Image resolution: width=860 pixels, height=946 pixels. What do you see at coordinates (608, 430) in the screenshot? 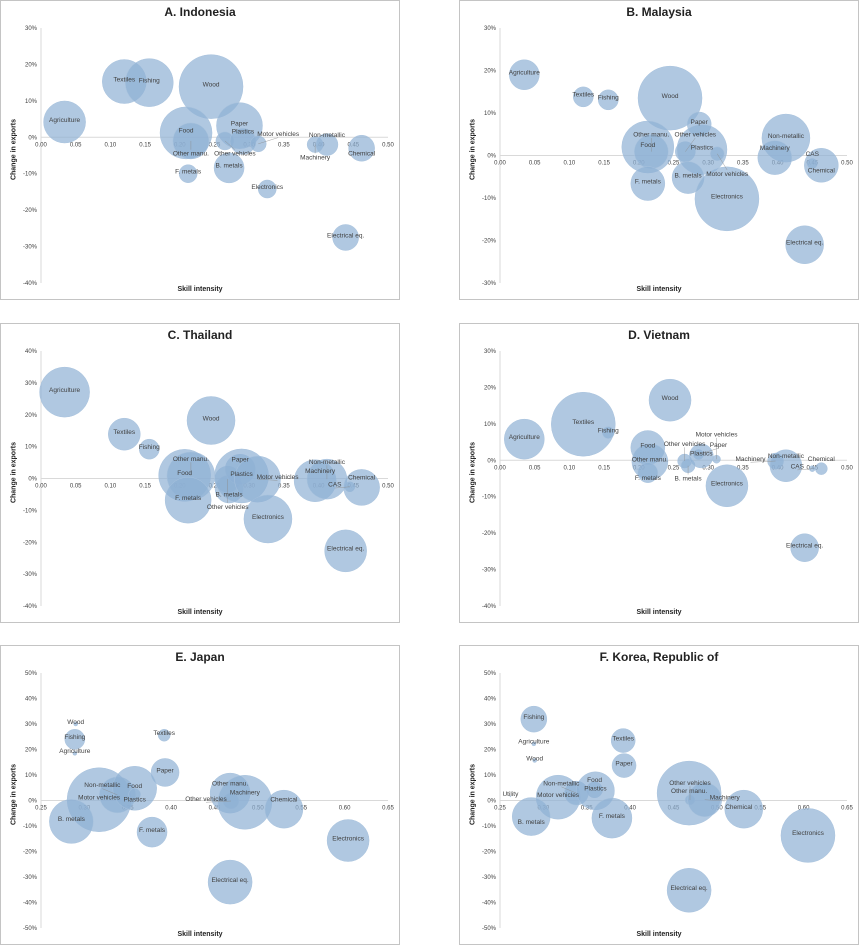
I see `data-label: Fishing` at bounding box center [608, 430].